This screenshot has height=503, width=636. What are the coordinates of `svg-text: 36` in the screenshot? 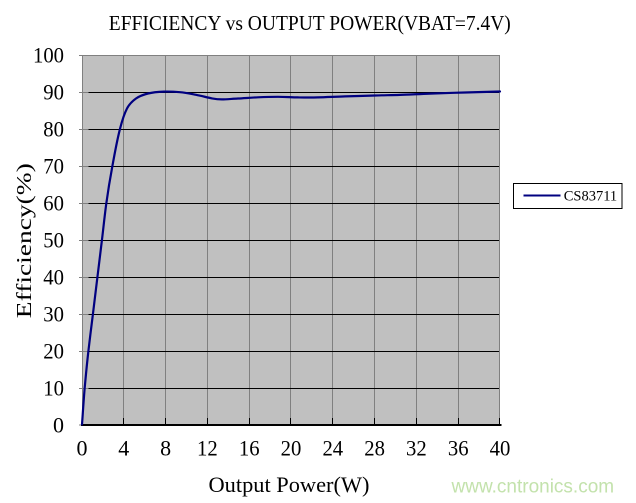 It's located at (458, 448).